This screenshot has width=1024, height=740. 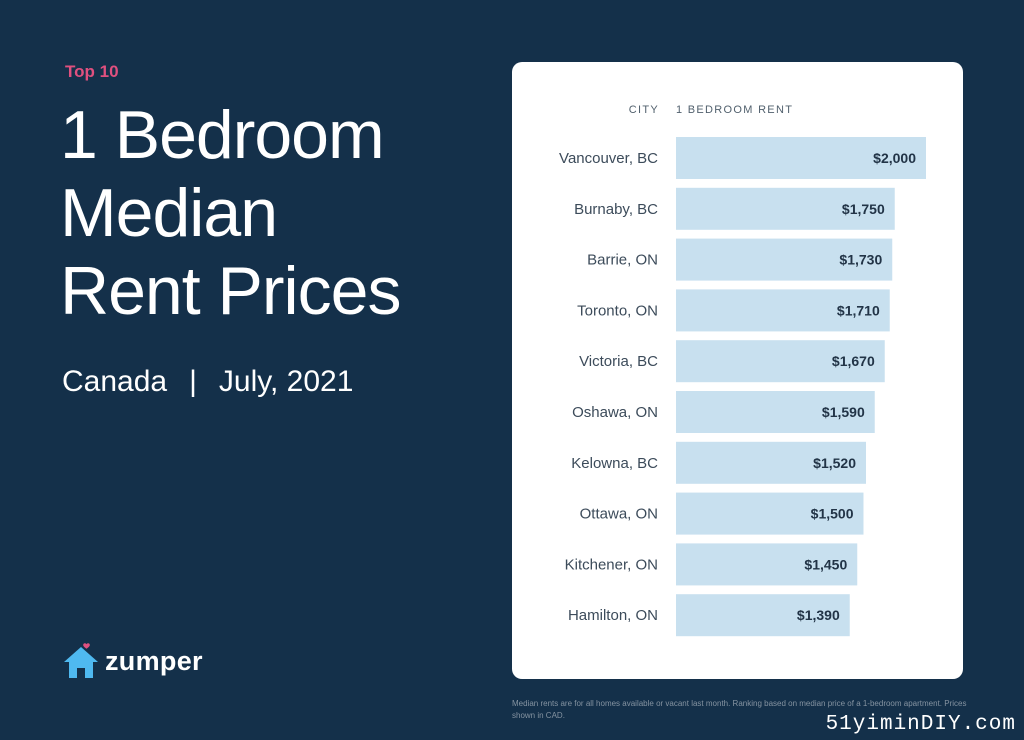 I want to click on value-label: $1,450, so click(x=825, y=564).